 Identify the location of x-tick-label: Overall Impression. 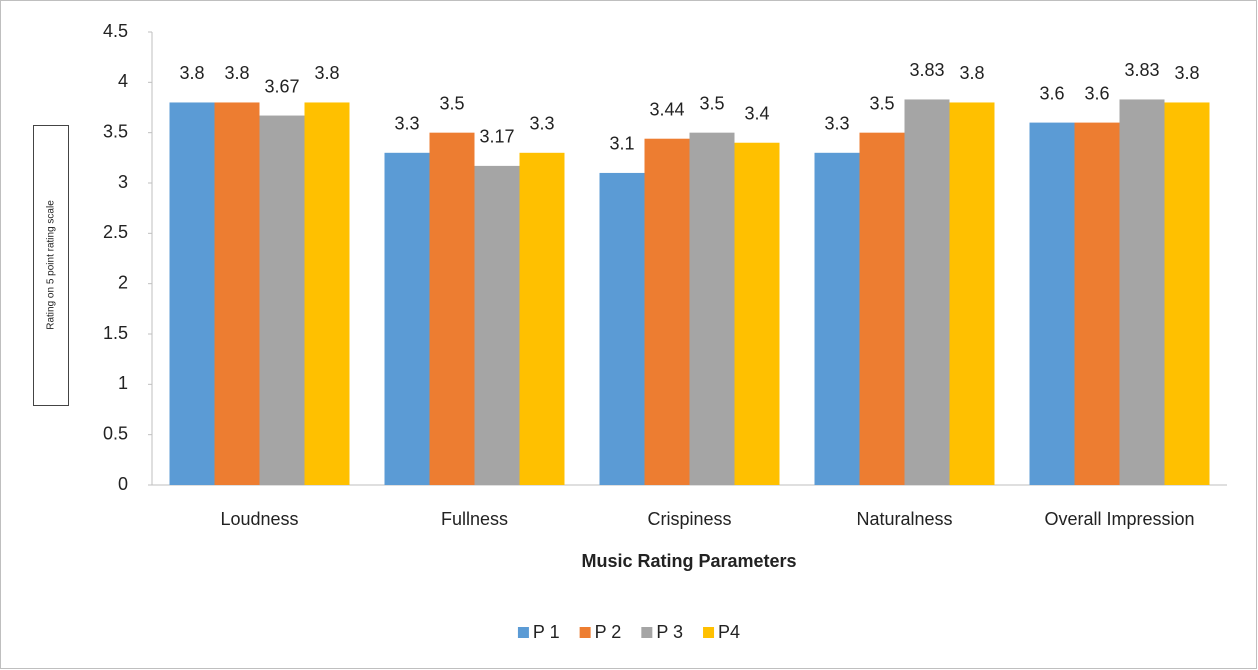
(1119, 519).